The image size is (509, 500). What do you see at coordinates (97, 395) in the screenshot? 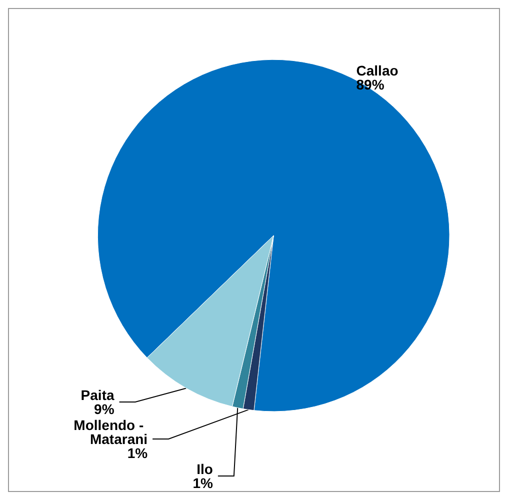
I see `slice-label: Paita` at bounding box center [97, 395].